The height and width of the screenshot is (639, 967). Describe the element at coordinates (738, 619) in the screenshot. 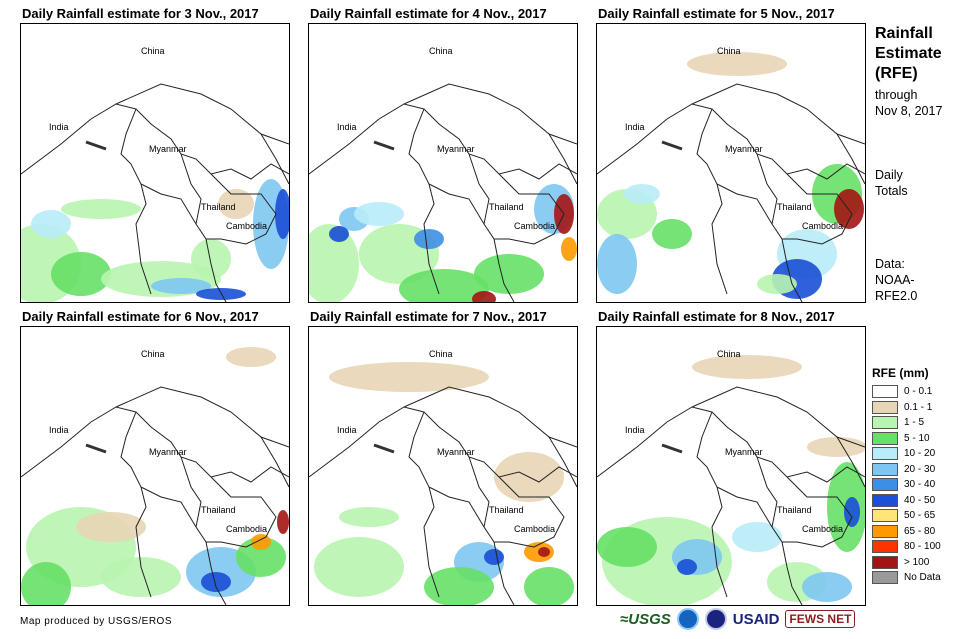

I see `agency-logos: ≈USGS USAID FEWS NET` at that location.